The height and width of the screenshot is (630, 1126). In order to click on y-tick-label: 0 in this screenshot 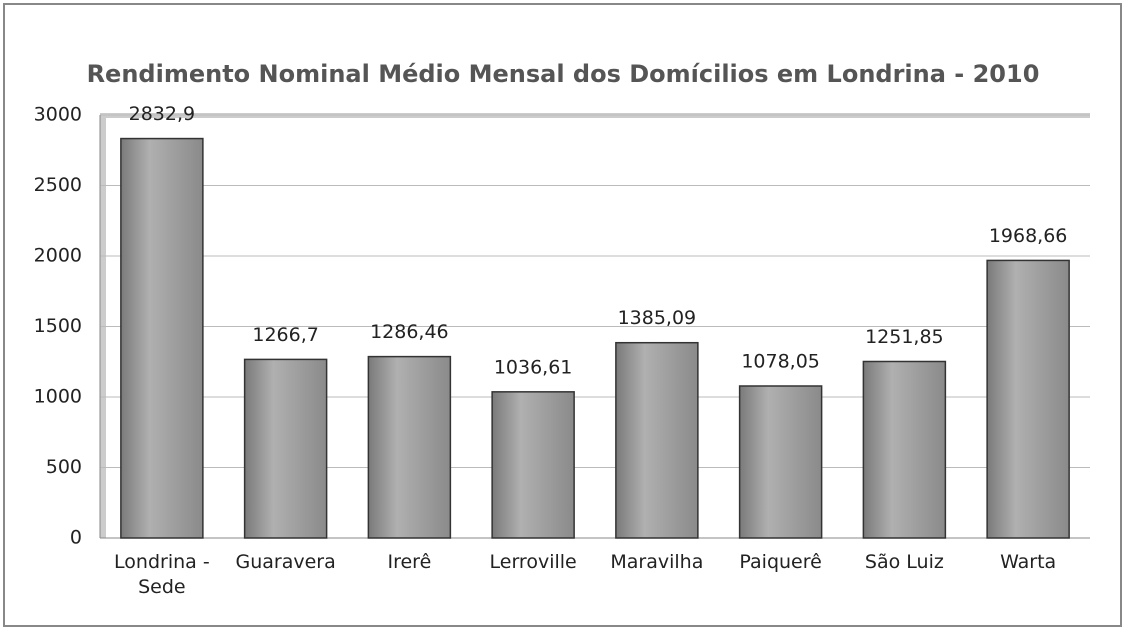, I will do `click(76, 538)`.